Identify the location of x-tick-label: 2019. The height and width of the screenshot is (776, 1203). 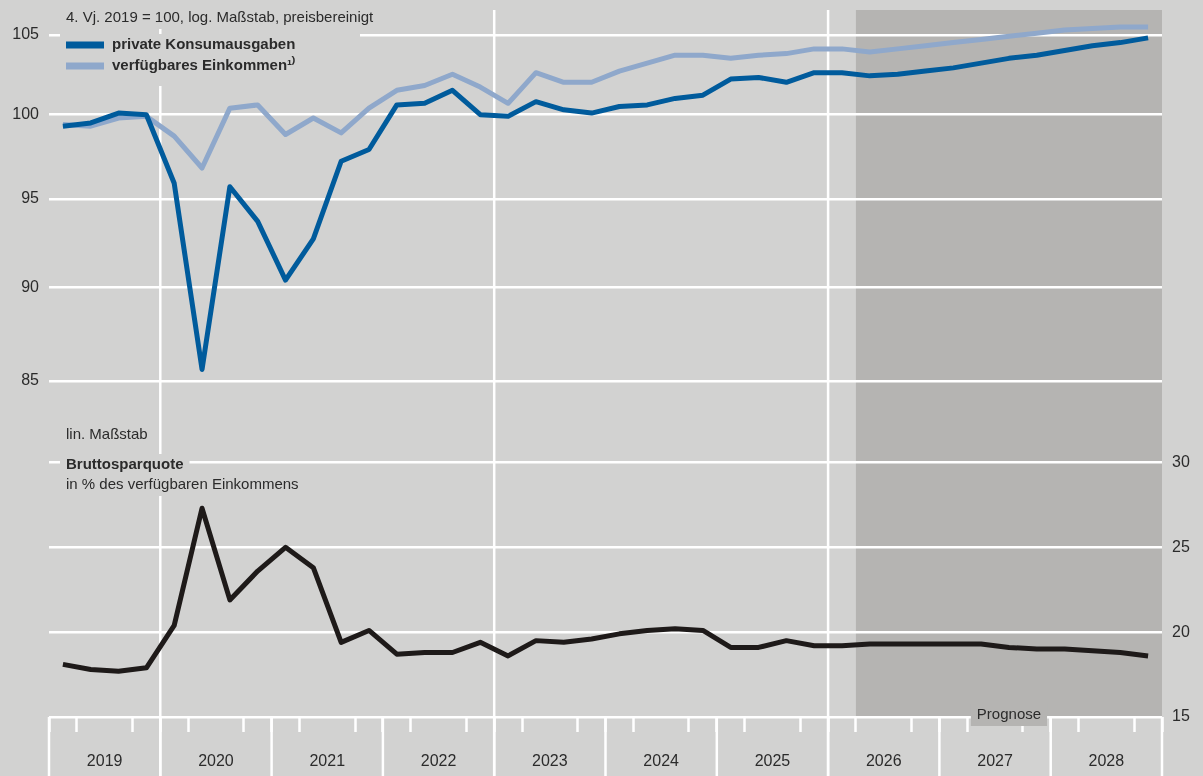
(104, 761).